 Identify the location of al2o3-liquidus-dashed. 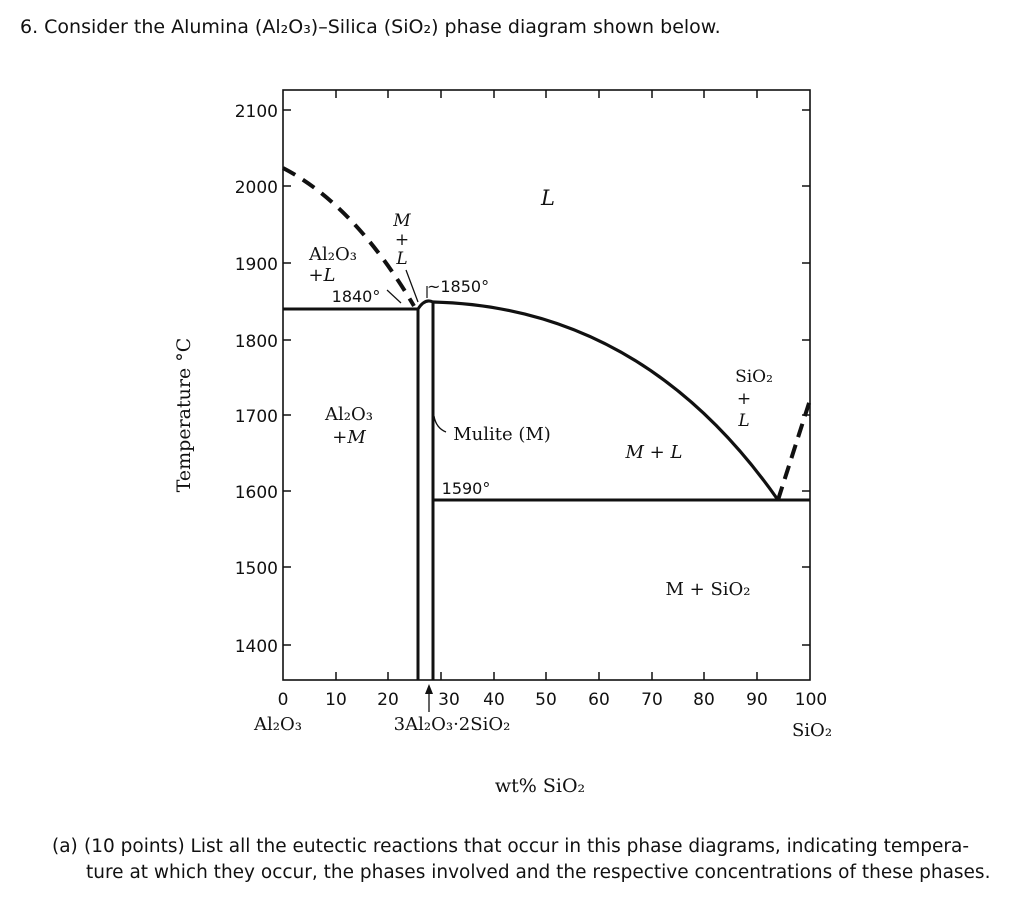
(349, 237).